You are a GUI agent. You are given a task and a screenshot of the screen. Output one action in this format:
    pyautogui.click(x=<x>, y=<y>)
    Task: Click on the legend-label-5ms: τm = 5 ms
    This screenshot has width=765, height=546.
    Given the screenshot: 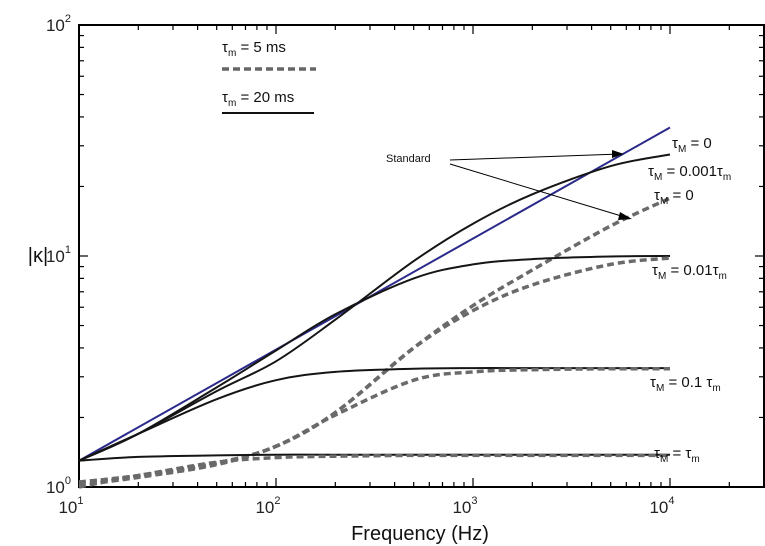 What is the action you would take?
    pyautogui.click(x=254, y=49)
    